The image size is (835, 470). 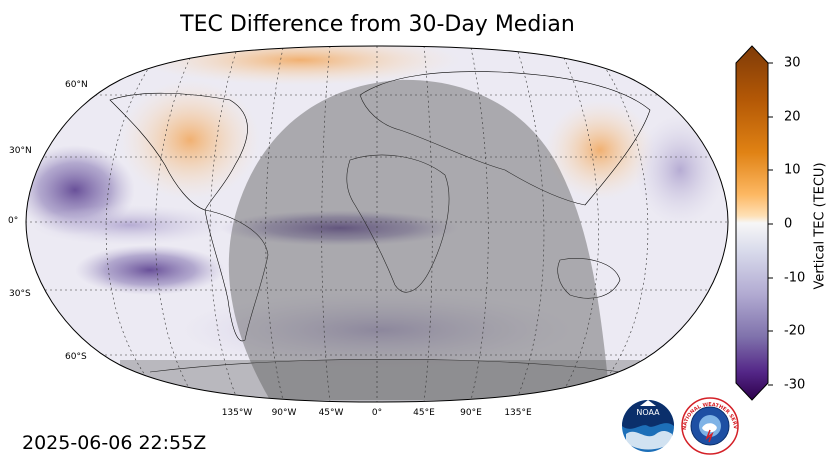 What do you see at coordinates (150, 270) in the screenshot?
I see `anomaly-pacific-south` at bounding box center [150, 270].